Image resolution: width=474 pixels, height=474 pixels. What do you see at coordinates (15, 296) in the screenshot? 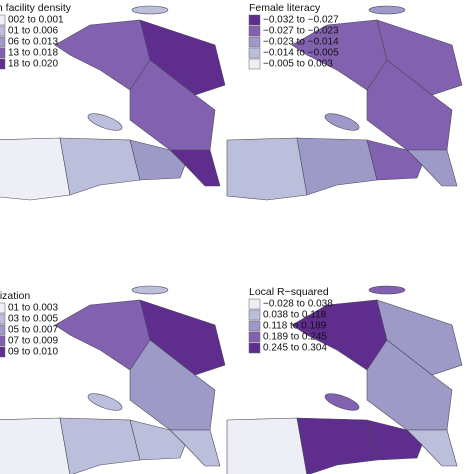
I see `legend-title: nization` at bounding box center [15, 296].